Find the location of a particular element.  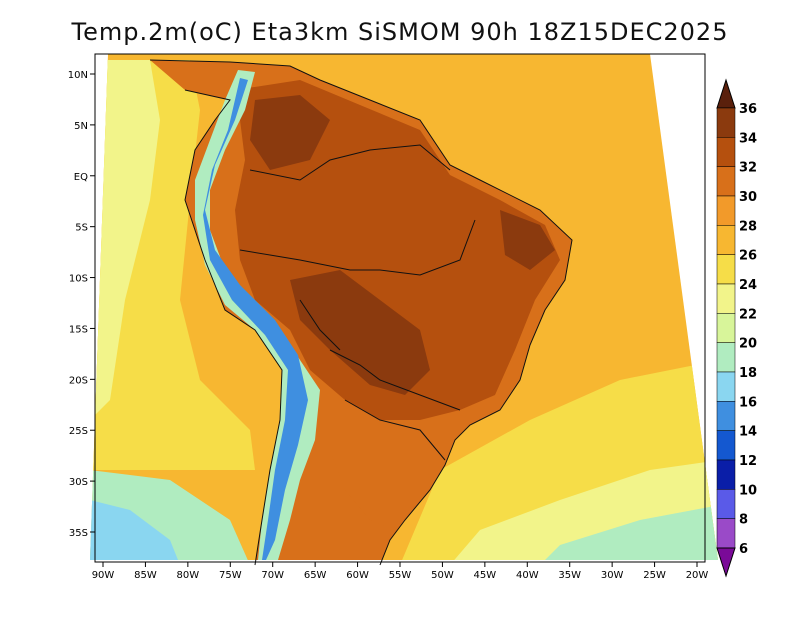

lon-label: 75W is located at coordinates (230, 575).